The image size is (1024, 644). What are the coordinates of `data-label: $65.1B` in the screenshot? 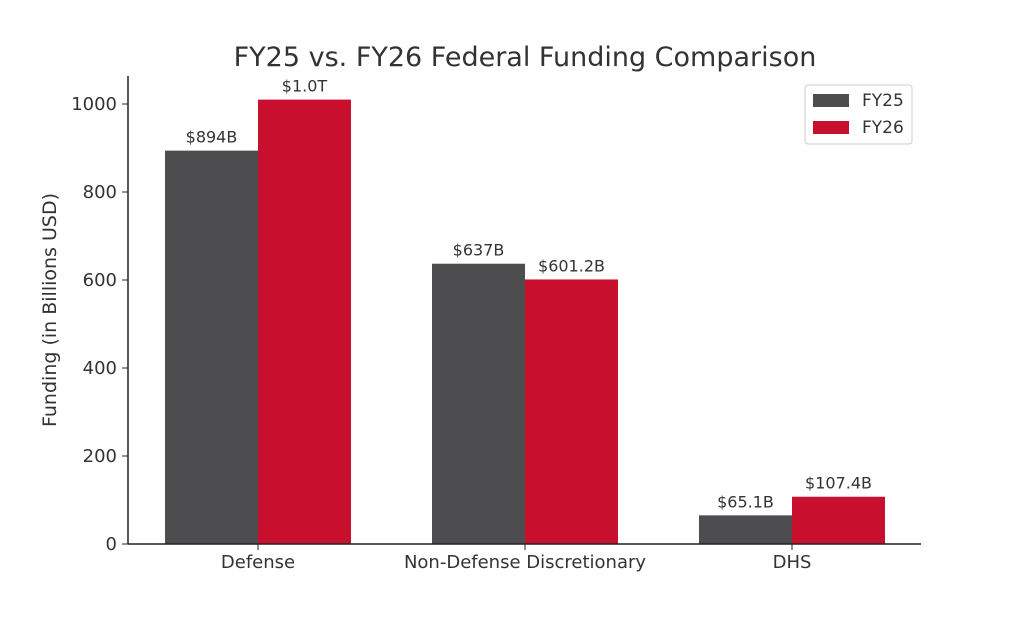 It's located at (745, 501).